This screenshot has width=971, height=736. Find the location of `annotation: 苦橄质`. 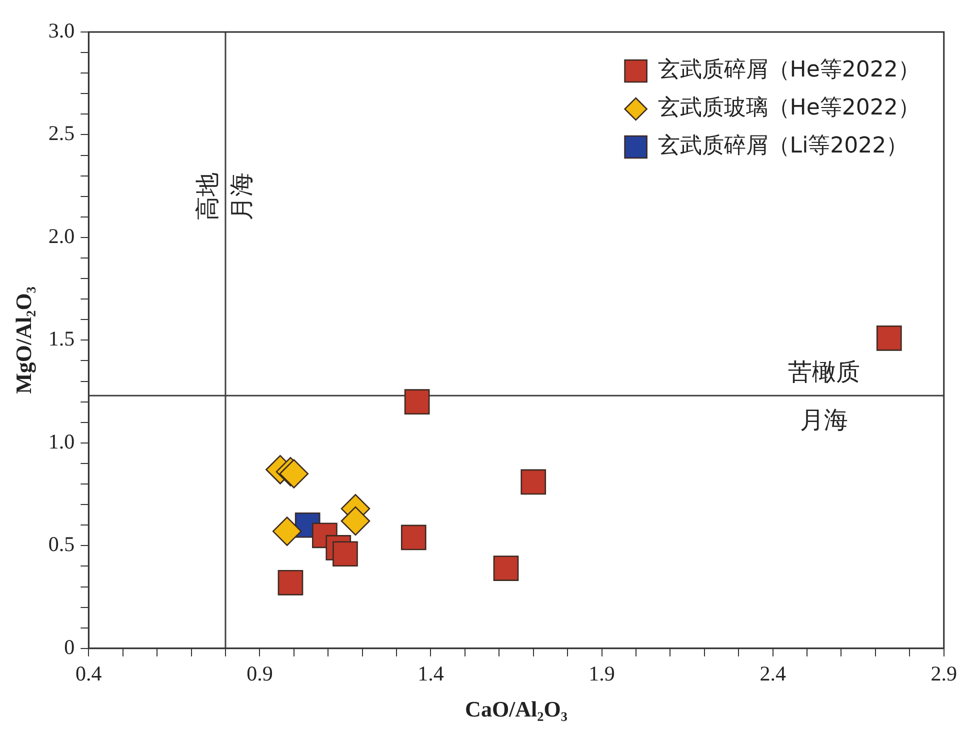

annotation: 苦橄质 is located at coordinates (824, 372).